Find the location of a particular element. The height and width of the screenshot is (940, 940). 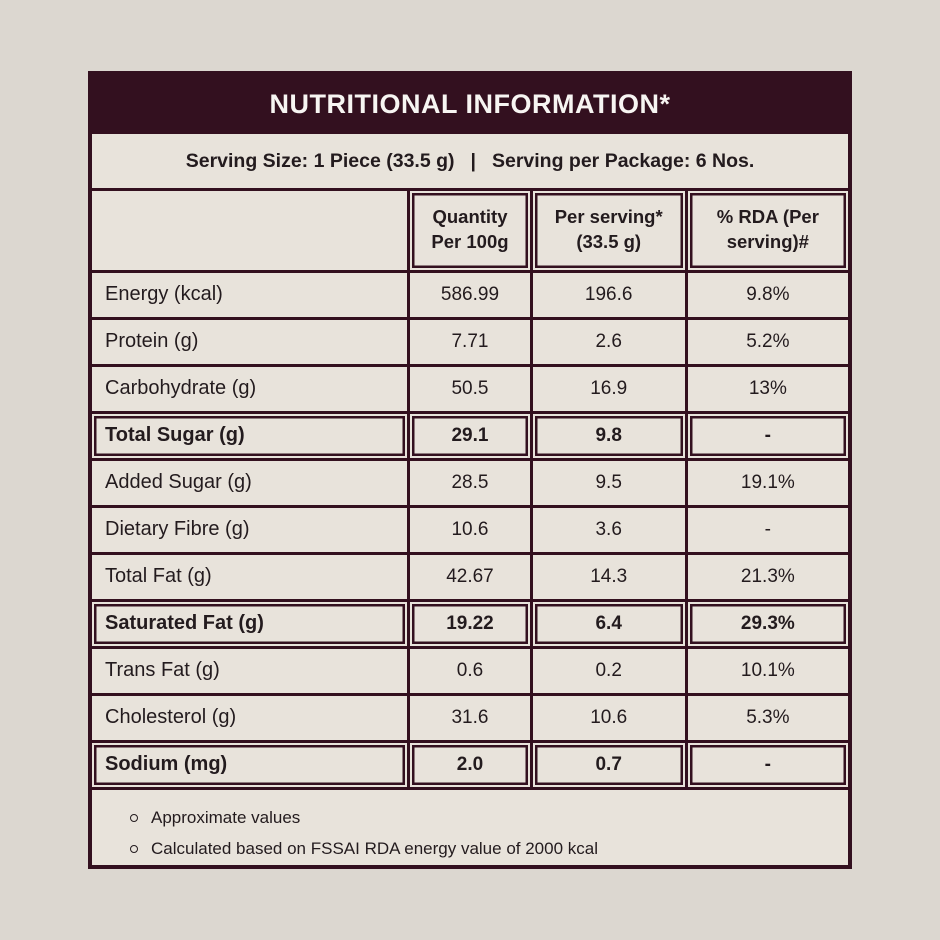

nutrient-label: Protein (g) is located at coordinates (251, 342).